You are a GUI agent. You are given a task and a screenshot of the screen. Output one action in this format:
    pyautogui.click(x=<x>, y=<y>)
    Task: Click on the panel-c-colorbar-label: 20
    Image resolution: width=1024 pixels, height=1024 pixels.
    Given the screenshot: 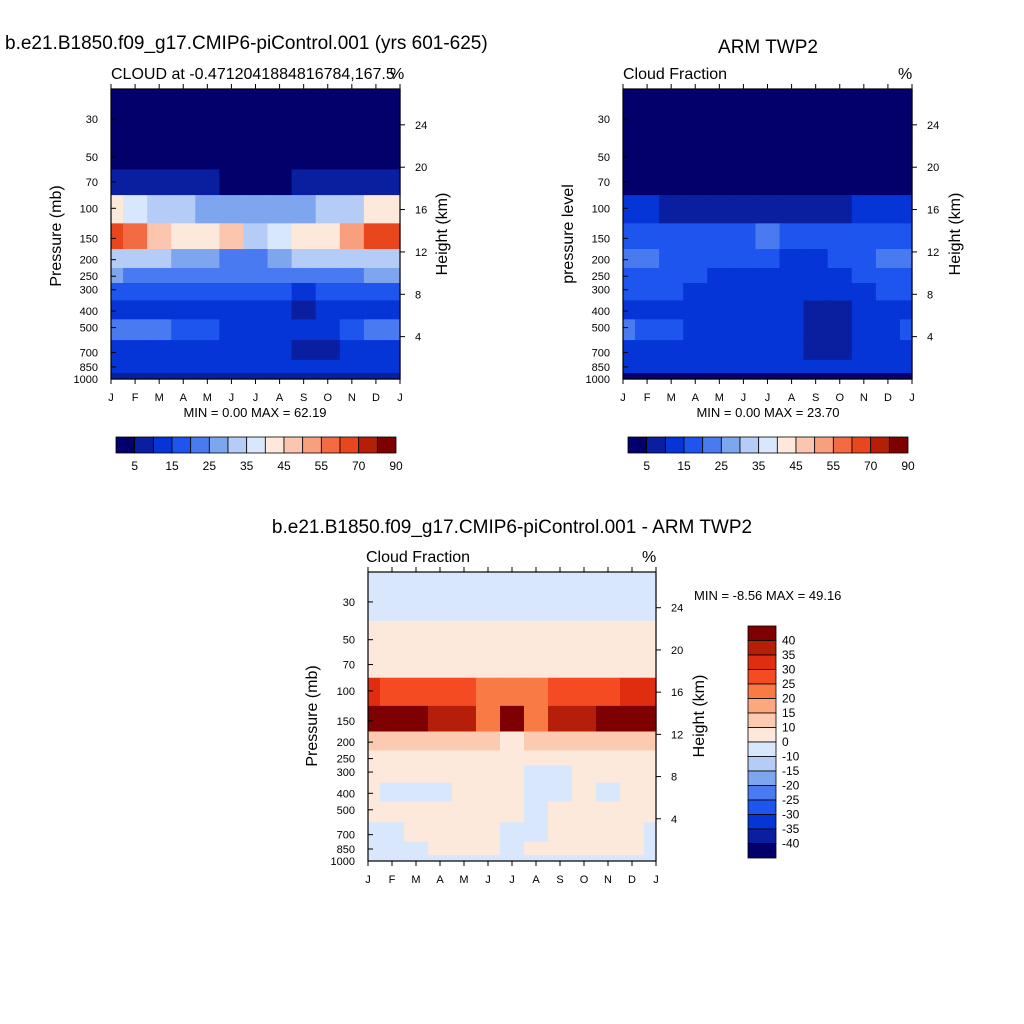 What is the action you would take?
    pyautogui.click(x=789, y=699)
    